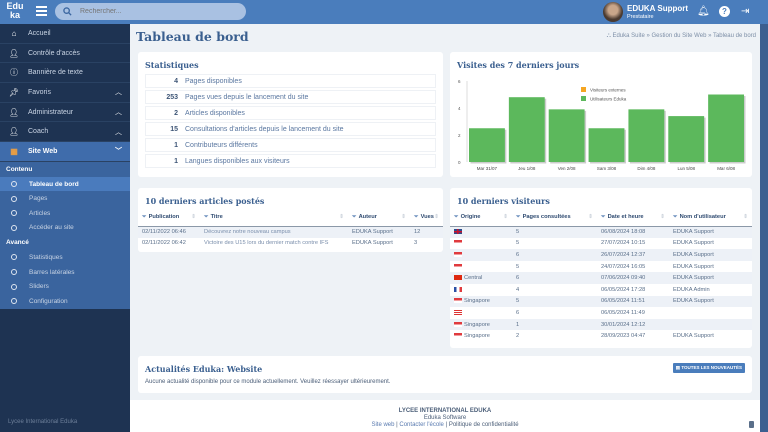  I want to click on user-check-icon: 👤︎, so click(14, 53).